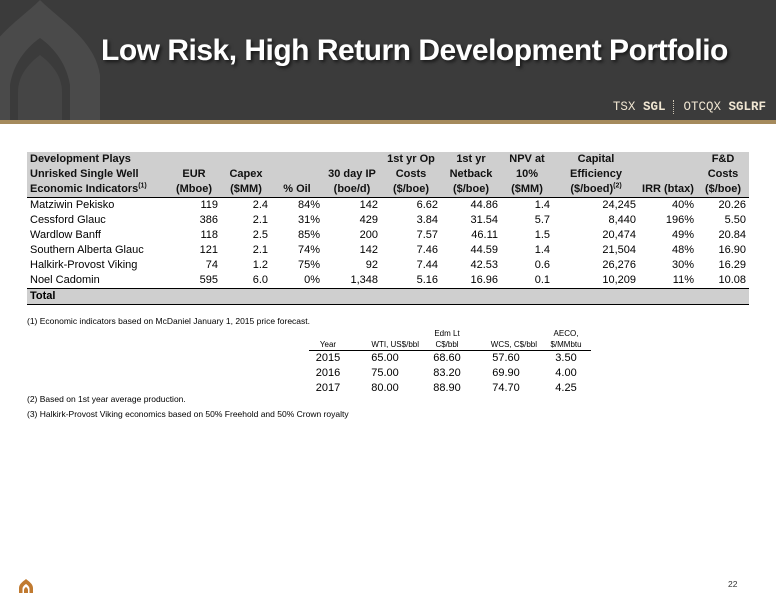 The image size is (776, 600). Describe the element at coordinates (732, 250) in the screenshot. I see `table-cell: 16.90` at that location.